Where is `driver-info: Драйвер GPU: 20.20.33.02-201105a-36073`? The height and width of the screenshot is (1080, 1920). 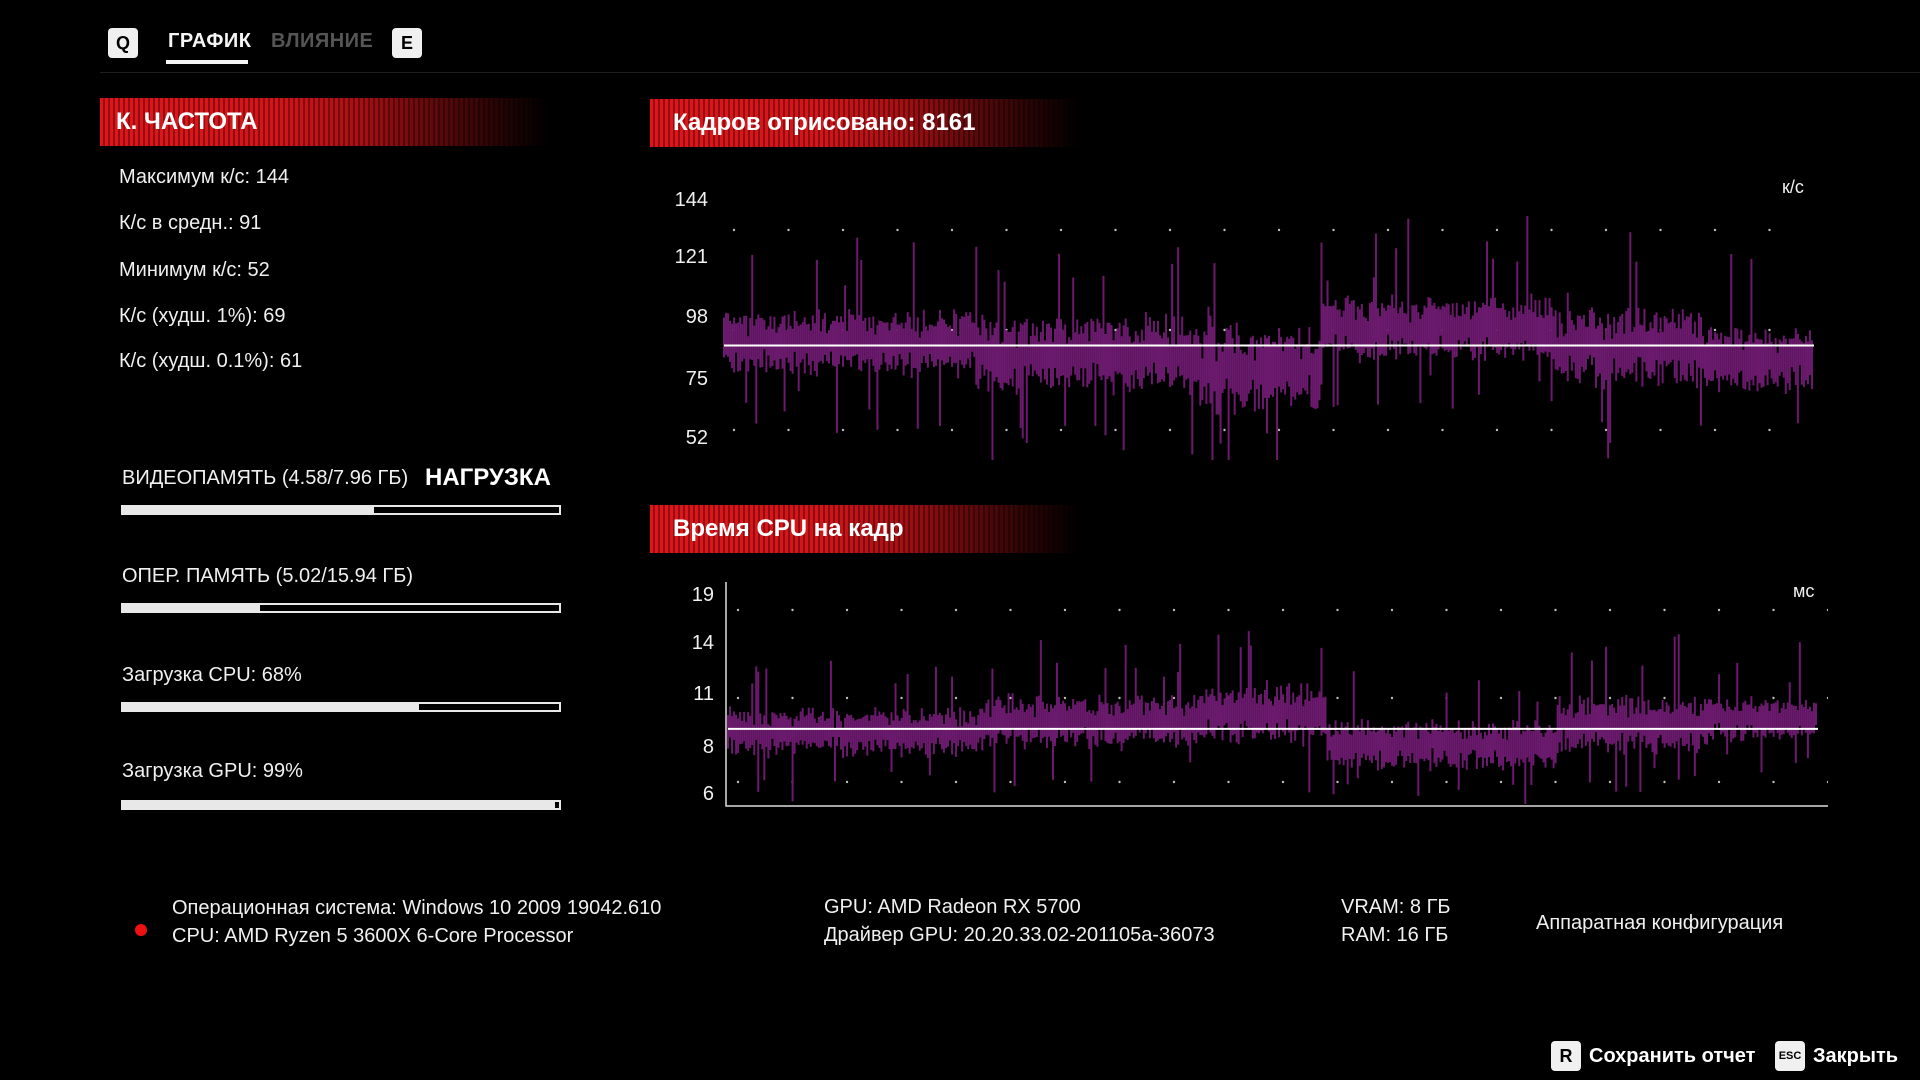
driver-info: Драйвер GPU: 20.20.33.02-201105a-36073 is located at coordinates (1019, 935).